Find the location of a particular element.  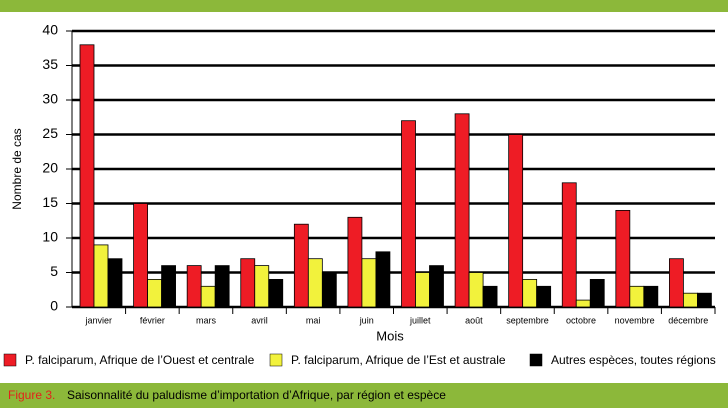

x-tick-label: mars is located at coordinates (206, 320).